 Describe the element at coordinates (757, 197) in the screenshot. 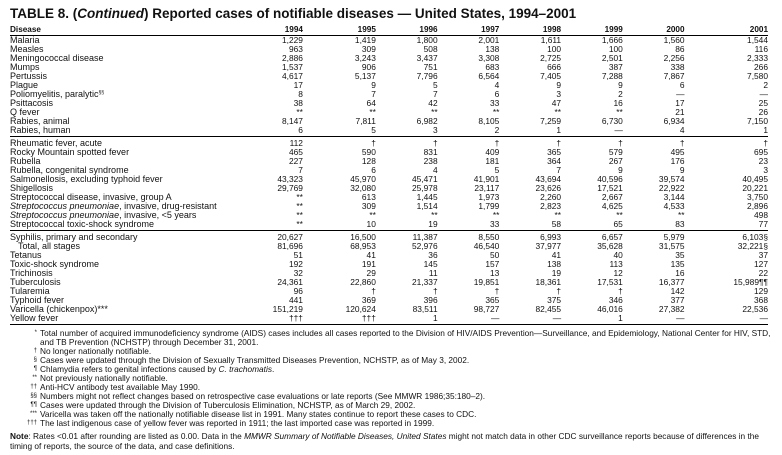

I see `cell-2001: 3,750` at that location.